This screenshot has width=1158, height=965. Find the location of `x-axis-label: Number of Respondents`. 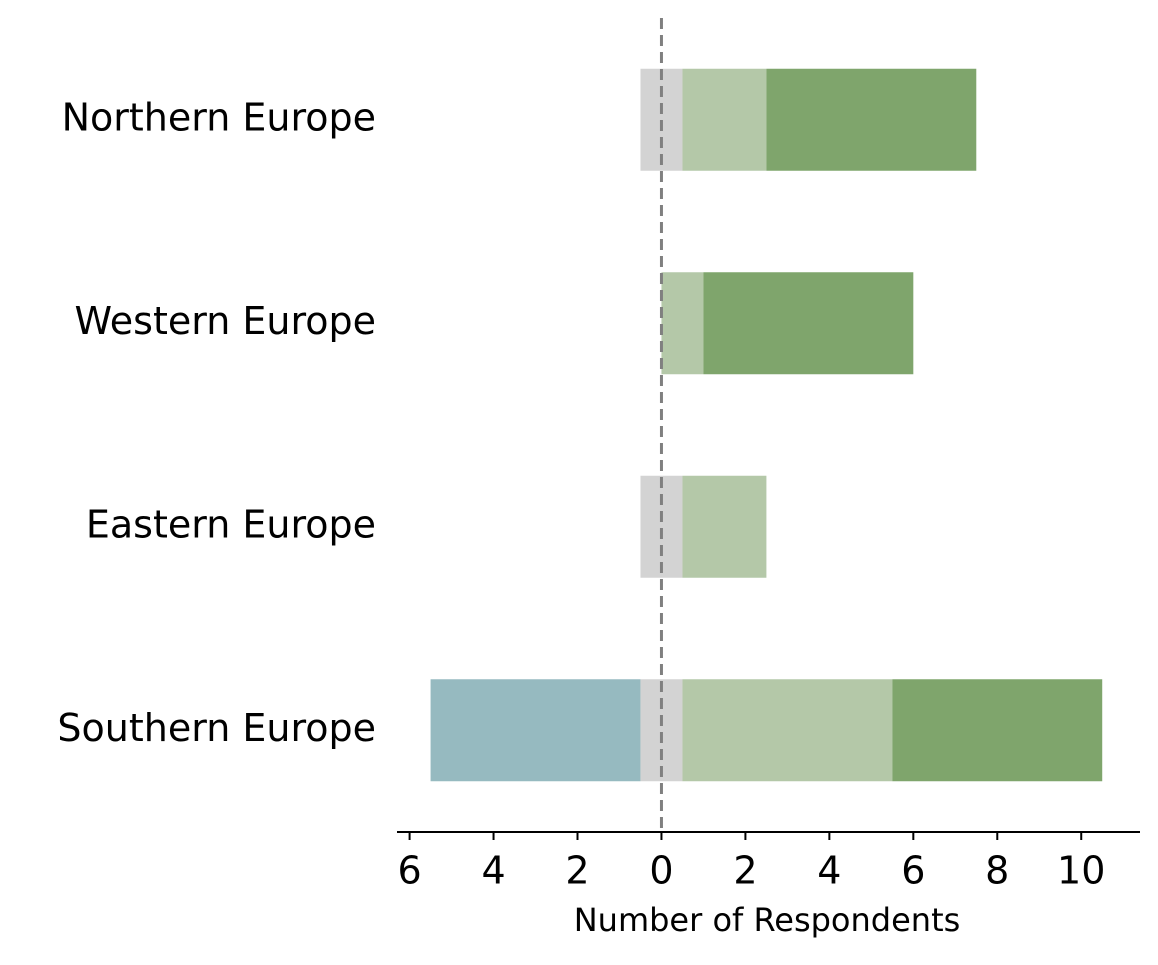

x-axis-label: Number of Respondents is located at coordinates (767, 920).